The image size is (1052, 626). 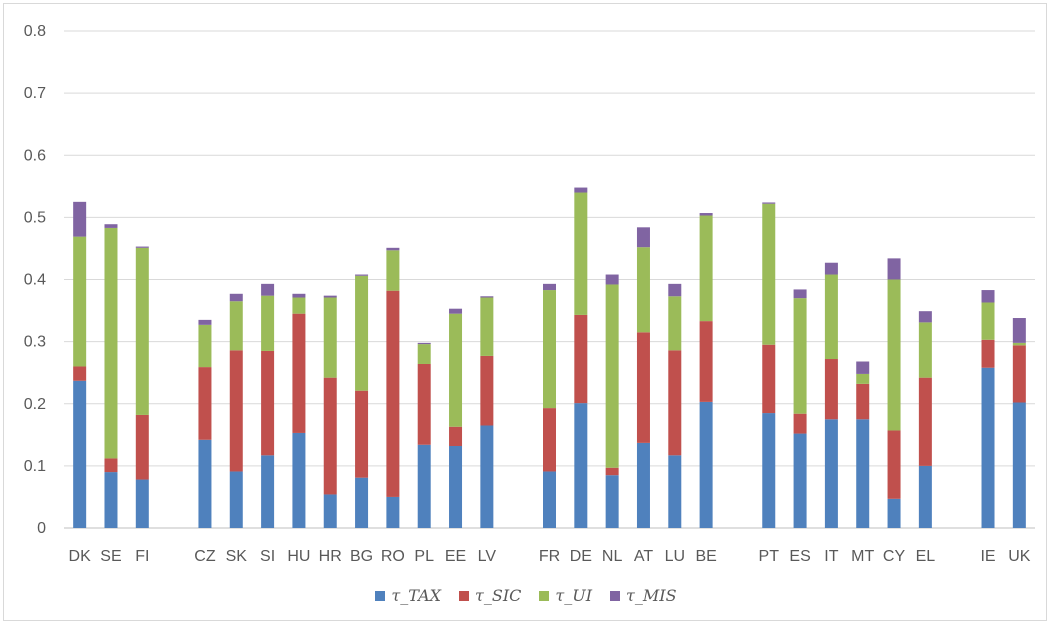 What do you see at coordinates (1019, 556) in the screenshot?
I see `x-tick-label: UK` at bounding box center [1019, 556].